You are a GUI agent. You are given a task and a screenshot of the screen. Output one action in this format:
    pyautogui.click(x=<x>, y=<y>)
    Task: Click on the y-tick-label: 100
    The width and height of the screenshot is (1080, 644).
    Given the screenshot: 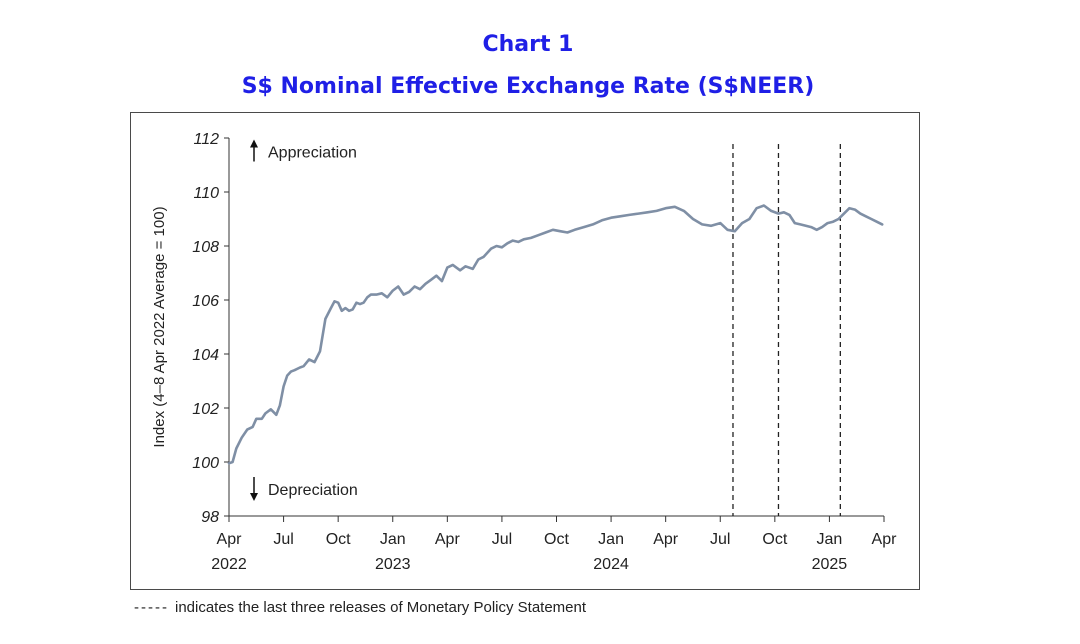 What is the action you would take?
    pyautogui.click(x=205, y=463)
    